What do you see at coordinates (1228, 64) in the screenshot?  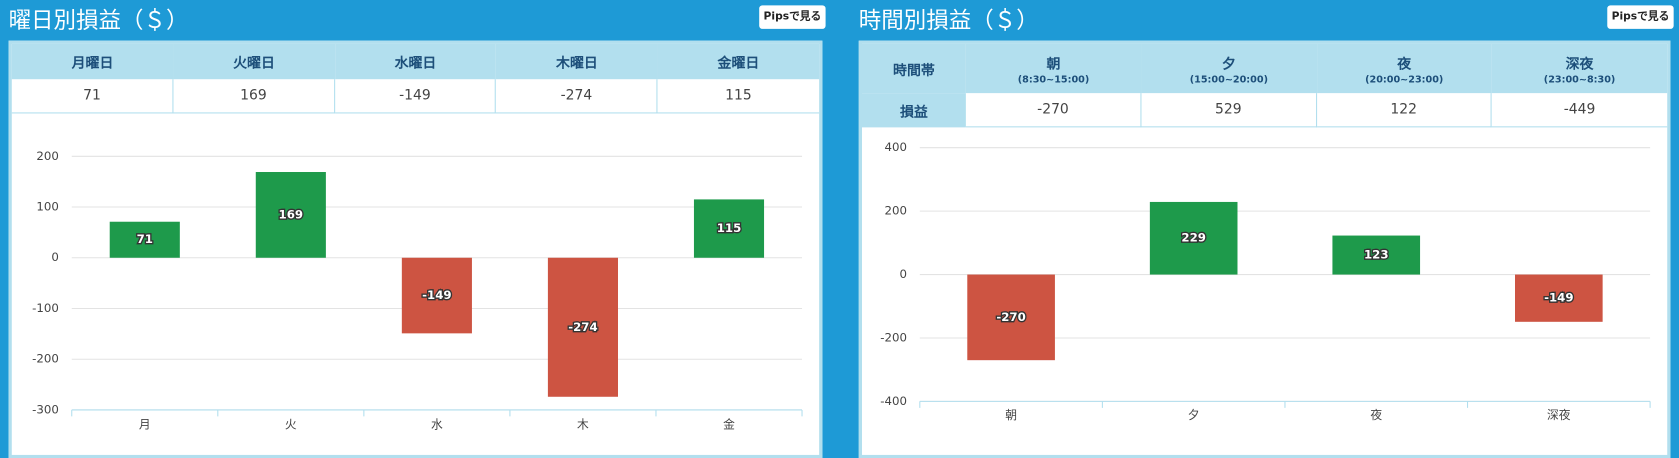 I see `header-label: 夕` at bounding box center [1228, 64].